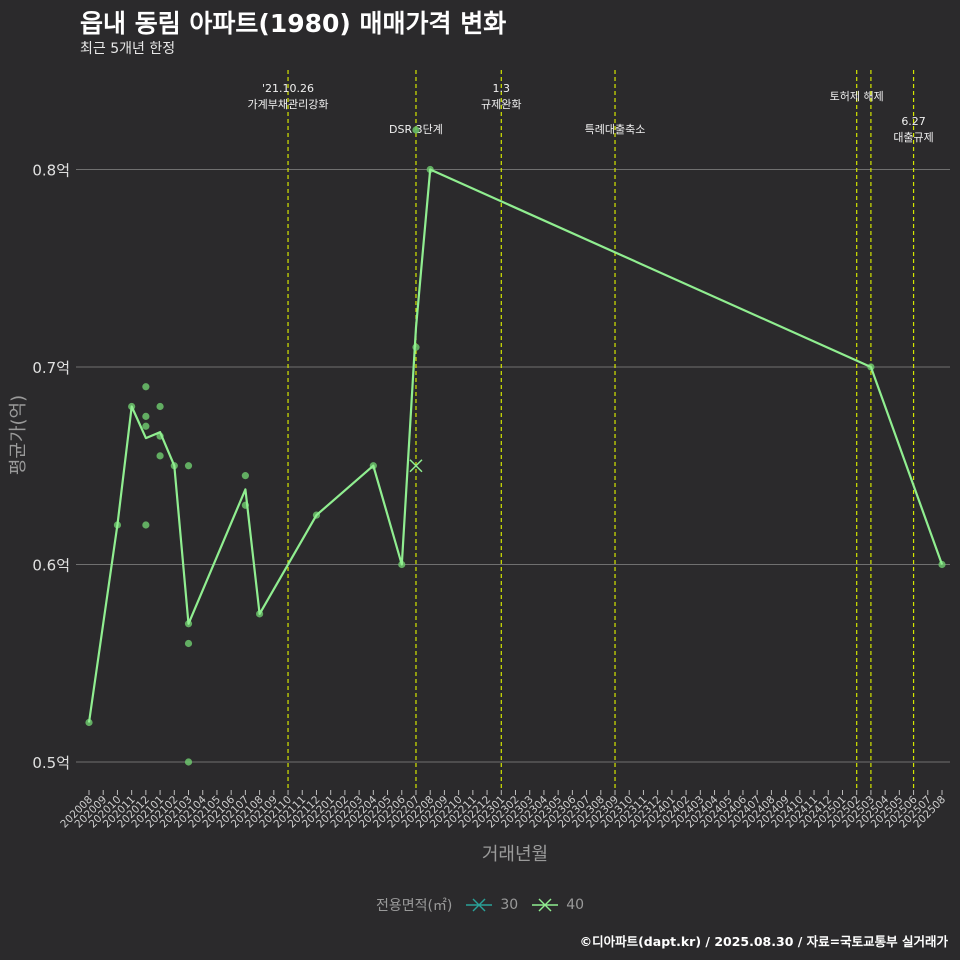 This screenshot has width=960, height=960. I want to click on legend: 전용면적(㎡) 30 40, so click(480, 905).